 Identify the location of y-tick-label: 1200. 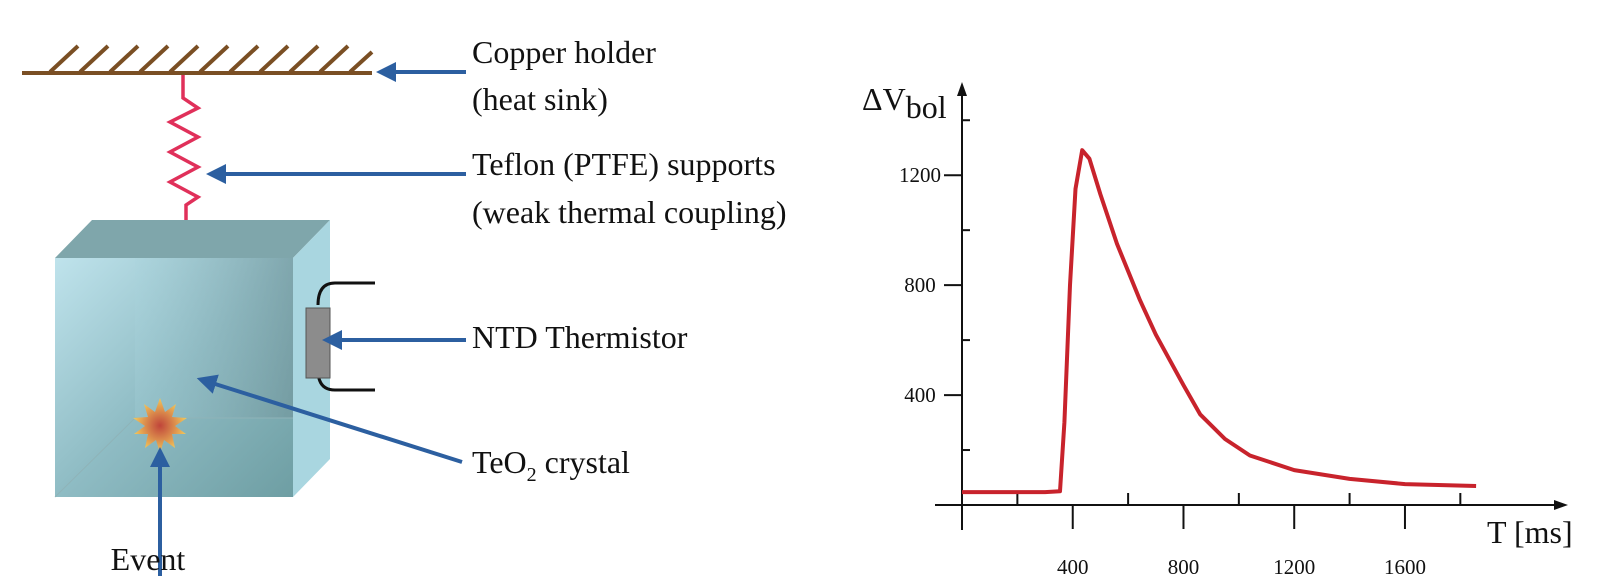
(920, 175).